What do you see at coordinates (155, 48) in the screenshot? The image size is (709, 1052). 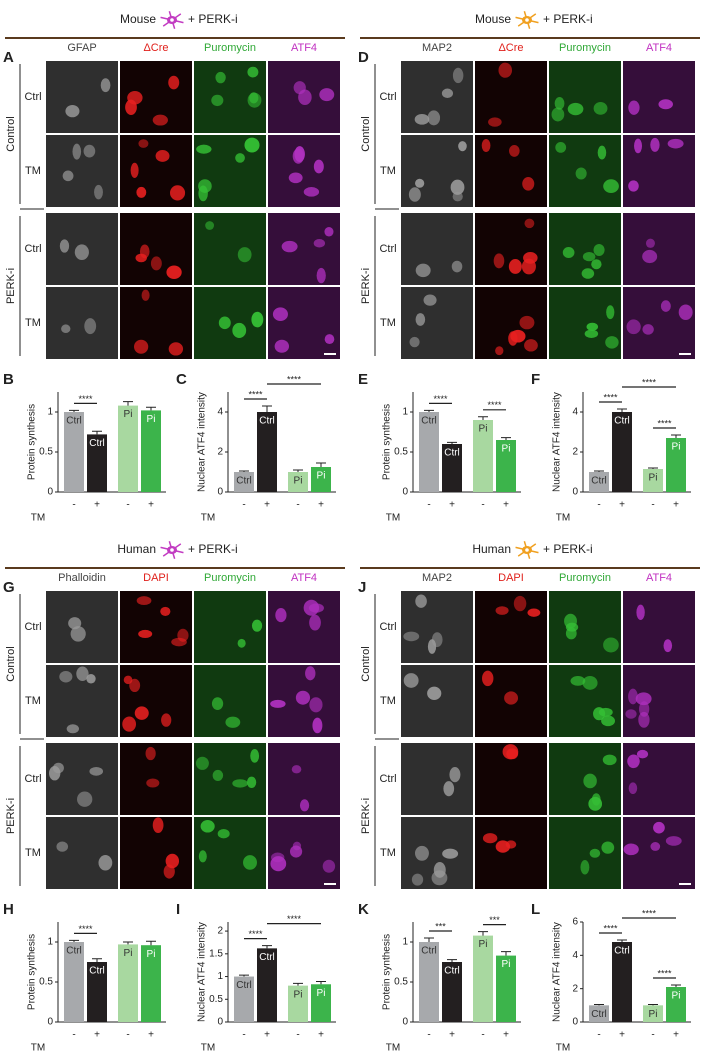 I see `column-label: ΔCre` at bounding box center [155, 48].